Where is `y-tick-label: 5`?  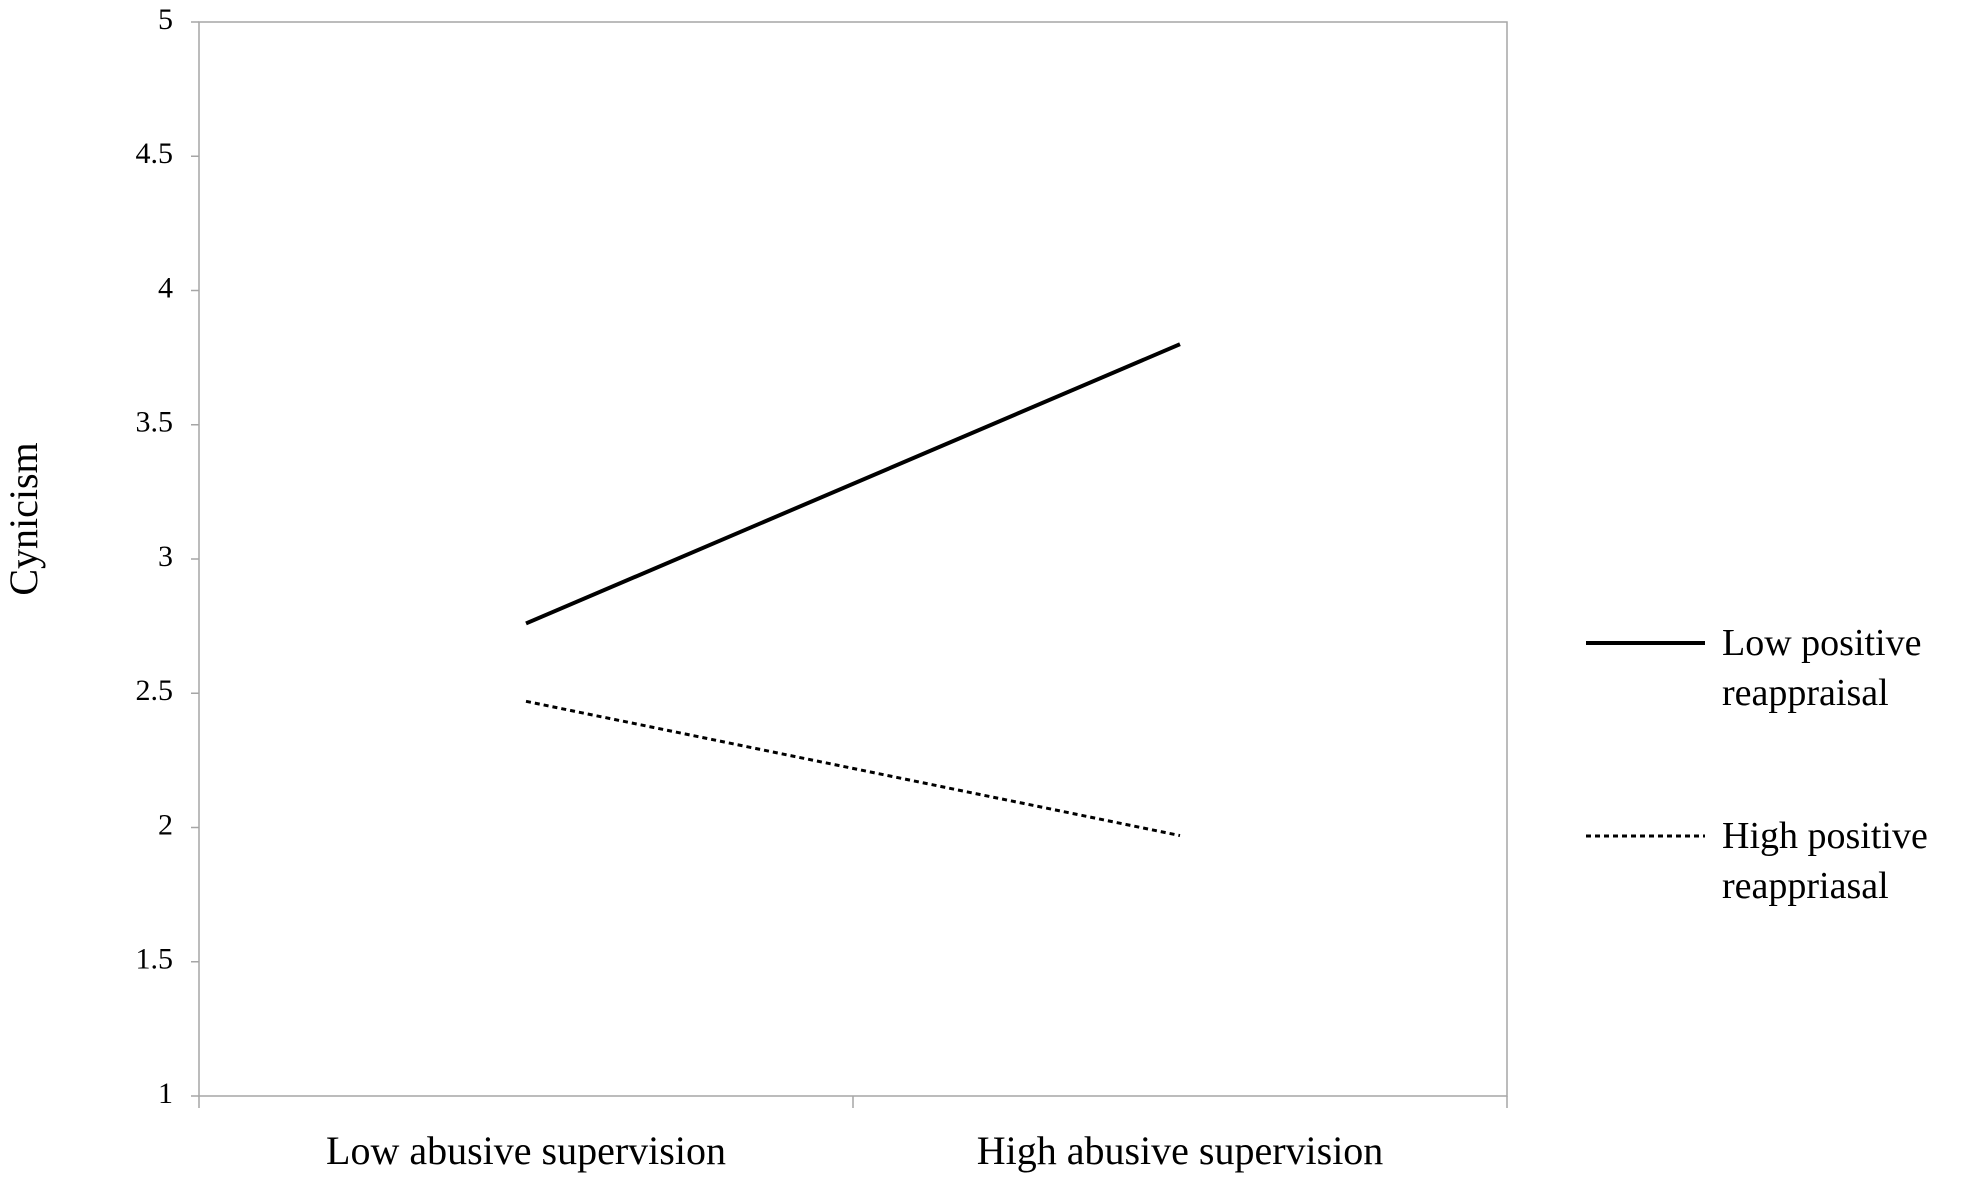 y-tick-label: 5 is located at coordinates (165, 19).